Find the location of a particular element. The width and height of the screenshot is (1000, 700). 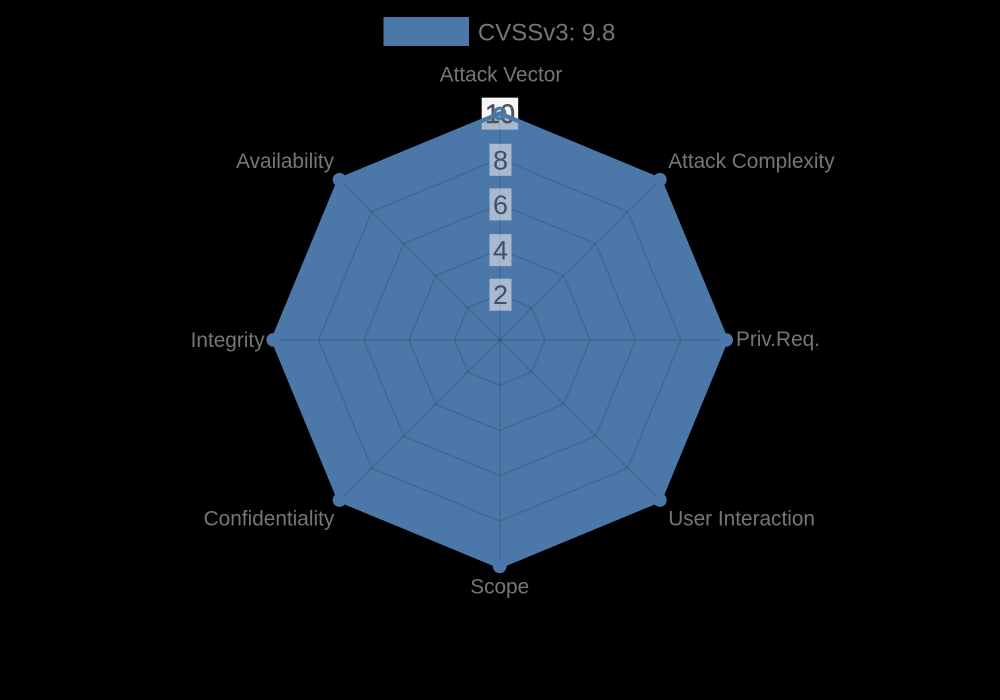

svg-text: User Interaction is located at coordinates (741, 519).